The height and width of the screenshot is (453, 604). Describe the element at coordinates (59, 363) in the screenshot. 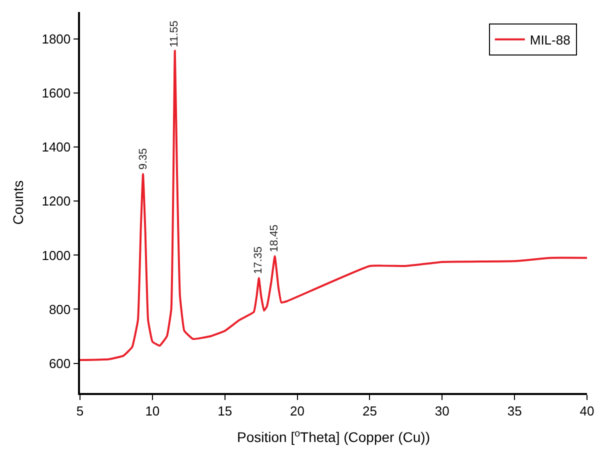

I see `y-tick-label: 600` at that location.